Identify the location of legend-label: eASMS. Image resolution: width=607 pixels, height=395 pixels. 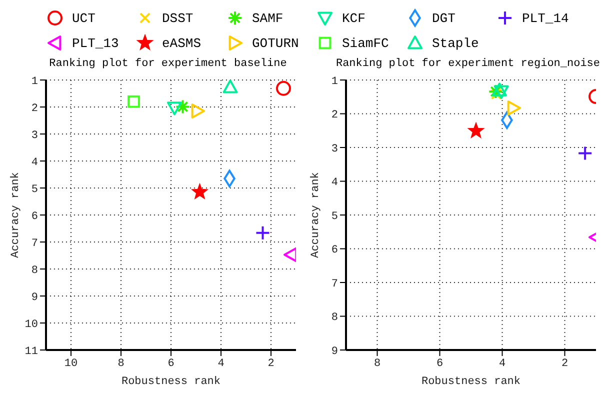
(182, 43).